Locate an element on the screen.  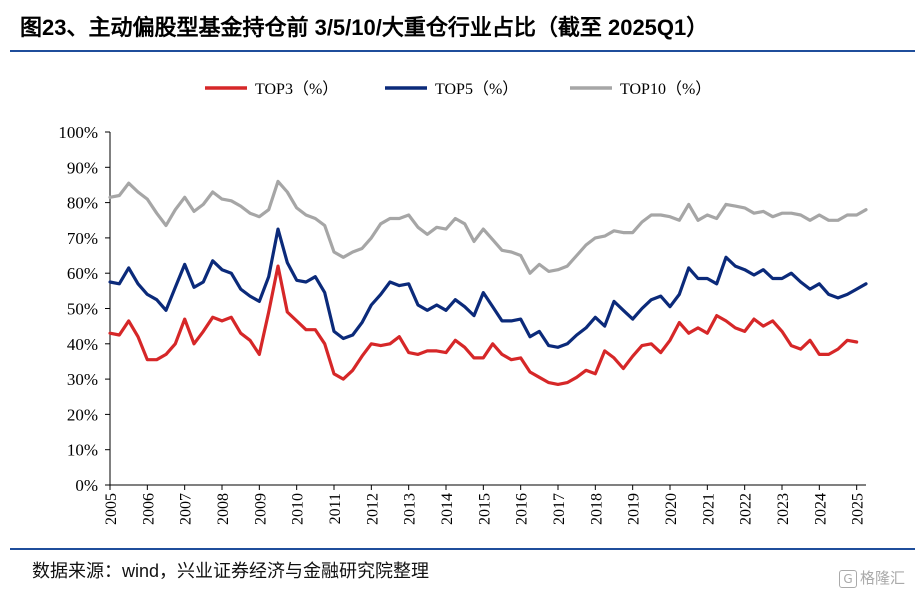
x-tick-label: 2014 is located at coordinates (447, 509).